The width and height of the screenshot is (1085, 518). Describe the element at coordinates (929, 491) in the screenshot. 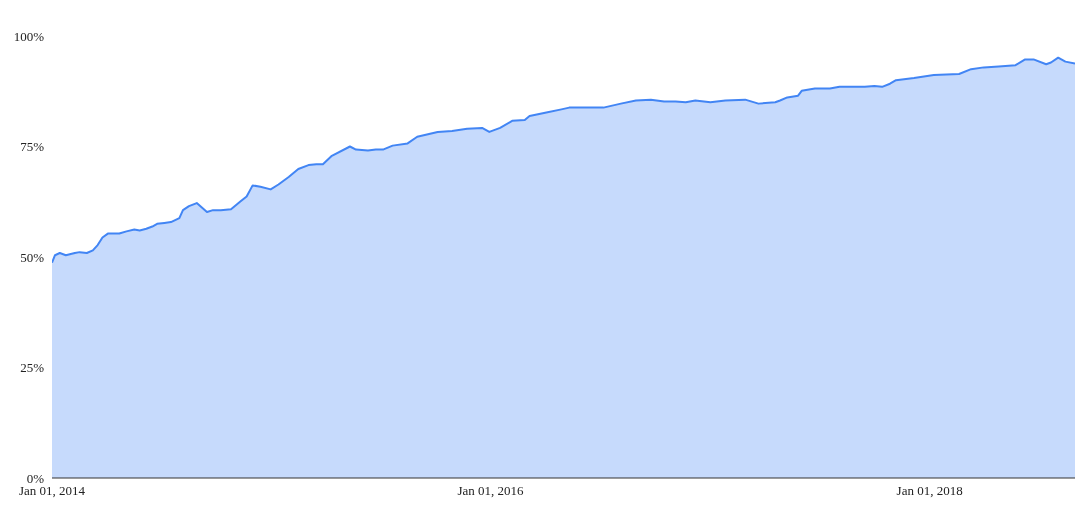

I see `x-tick-label: Jan 01, 2018` at that location.